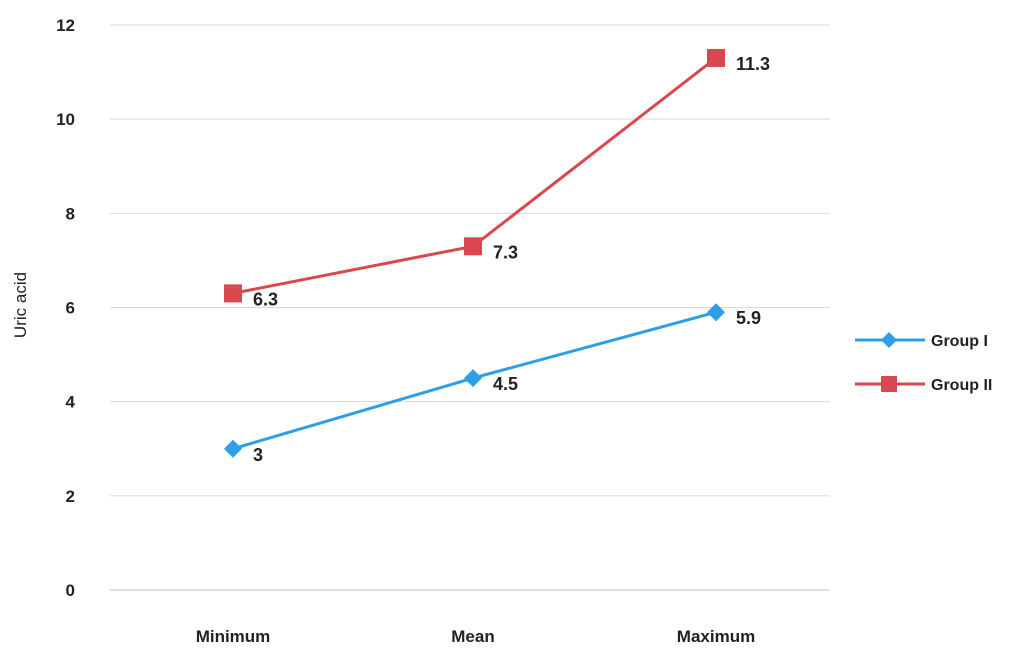 The image size is (1030, 659). What do you see at coordinates (472, 636) in the screenshot?
I see `x-category-mean: Mean` at bounding box center [472, 636].